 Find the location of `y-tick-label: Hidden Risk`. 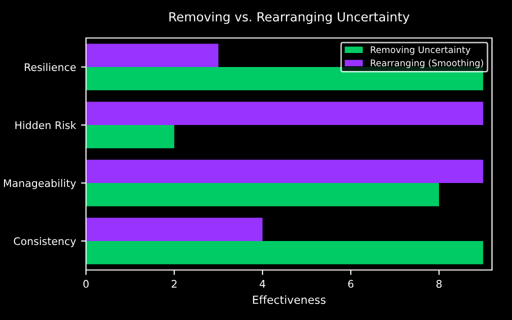

y-tick-label: Hidden Risk is located at coordinates (45, 125).